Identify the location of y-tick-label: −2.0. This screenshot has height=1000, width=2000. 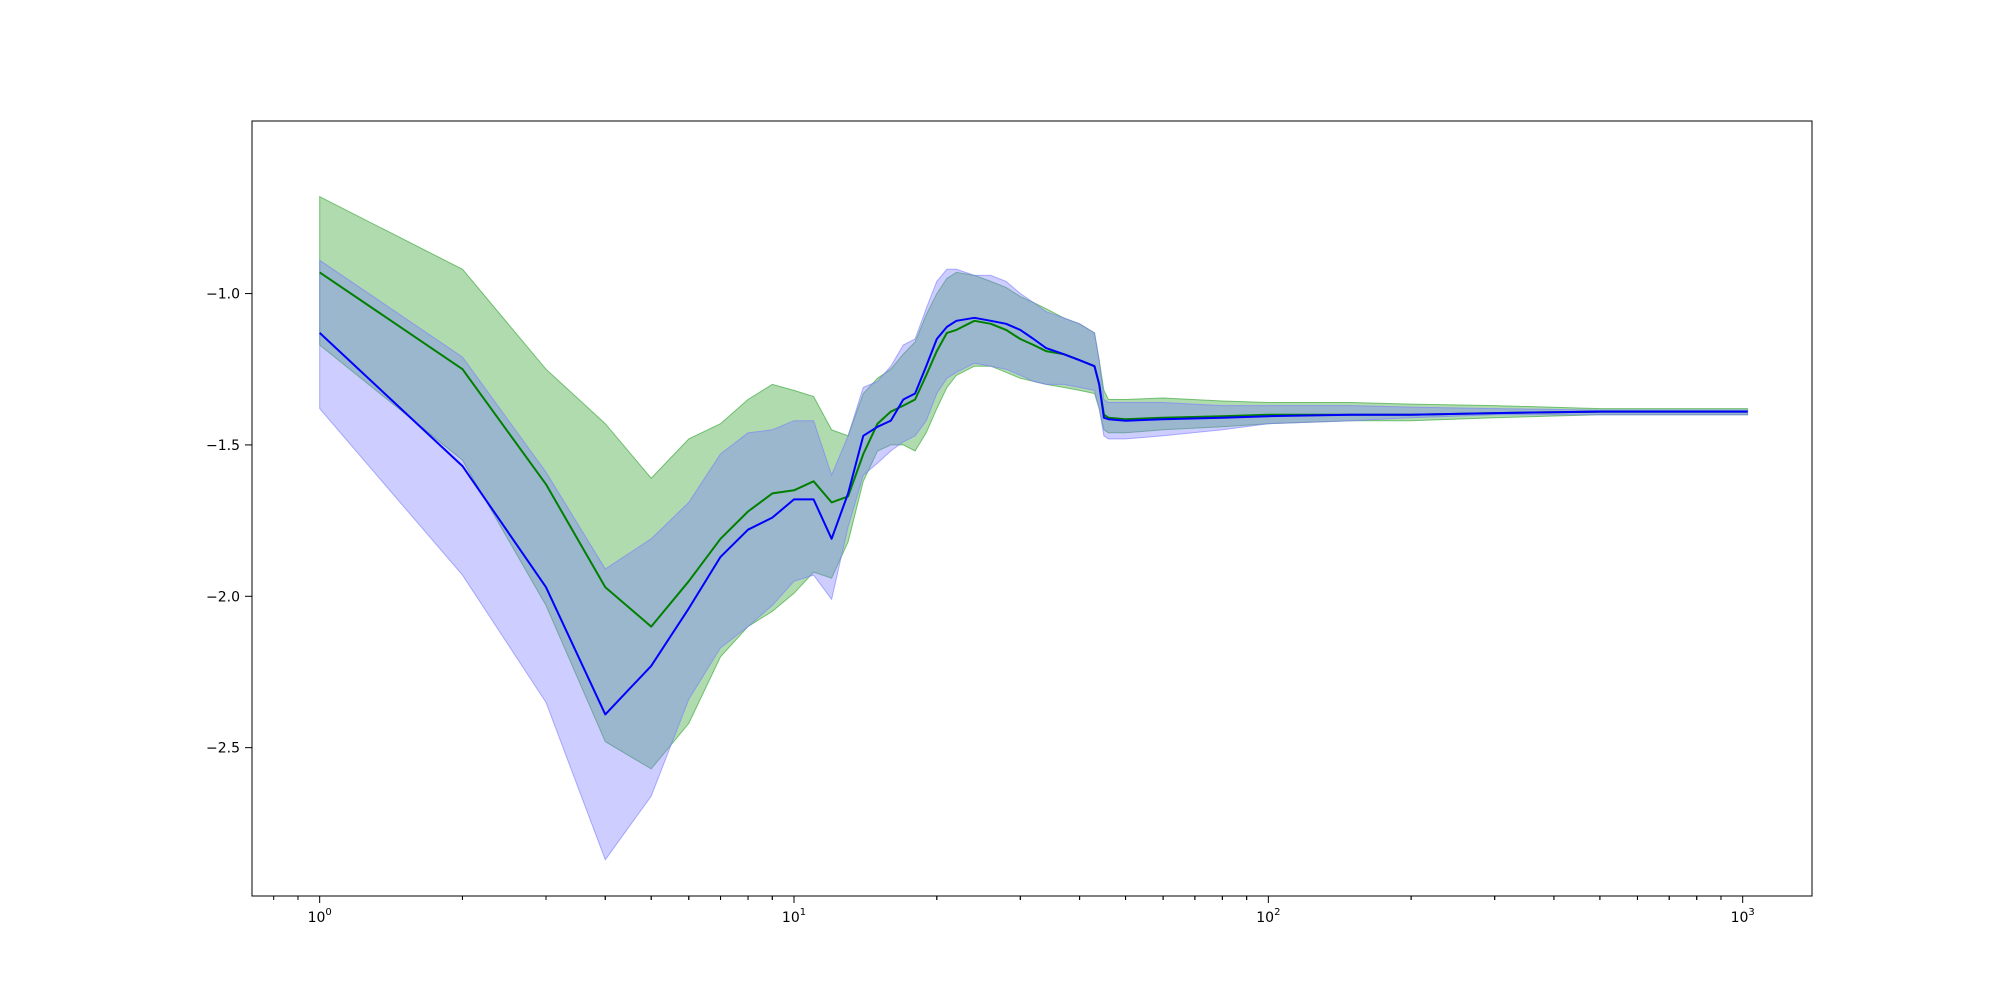
(223, 597).